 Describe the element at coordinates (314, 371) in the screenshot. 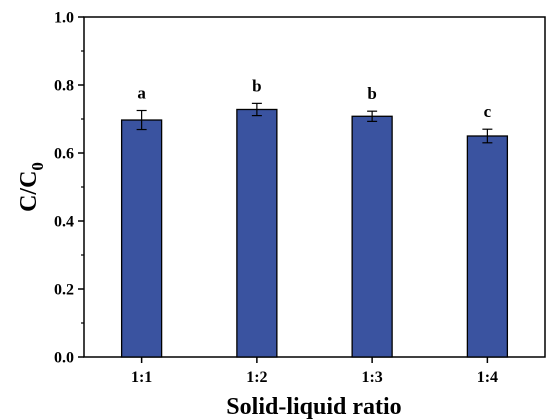

I see `x-axis: 1:1 1:2 1:3 1:4` at that location.